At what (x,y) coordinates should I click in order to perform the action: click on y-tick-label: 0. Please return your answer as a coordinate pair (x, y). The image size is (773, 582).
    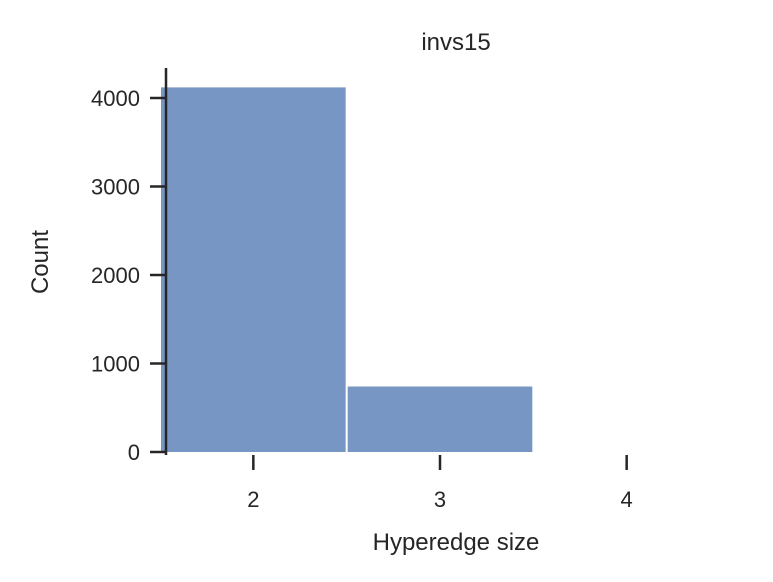
    Looking at the image, I should click on (134, 452).